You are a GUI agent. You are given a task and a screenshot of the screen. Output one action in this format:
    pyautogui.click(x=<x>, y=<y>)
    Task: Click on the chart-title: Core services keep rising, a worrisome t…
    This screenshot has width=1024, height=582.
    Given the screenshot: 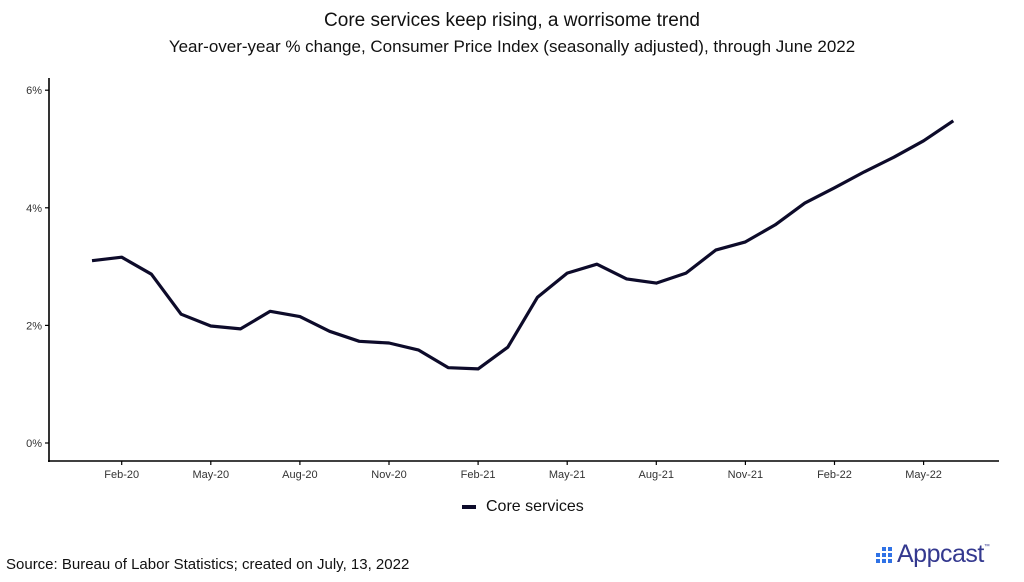 What is the action you would take?
    pyautogui.click(x=512, y=20)
    